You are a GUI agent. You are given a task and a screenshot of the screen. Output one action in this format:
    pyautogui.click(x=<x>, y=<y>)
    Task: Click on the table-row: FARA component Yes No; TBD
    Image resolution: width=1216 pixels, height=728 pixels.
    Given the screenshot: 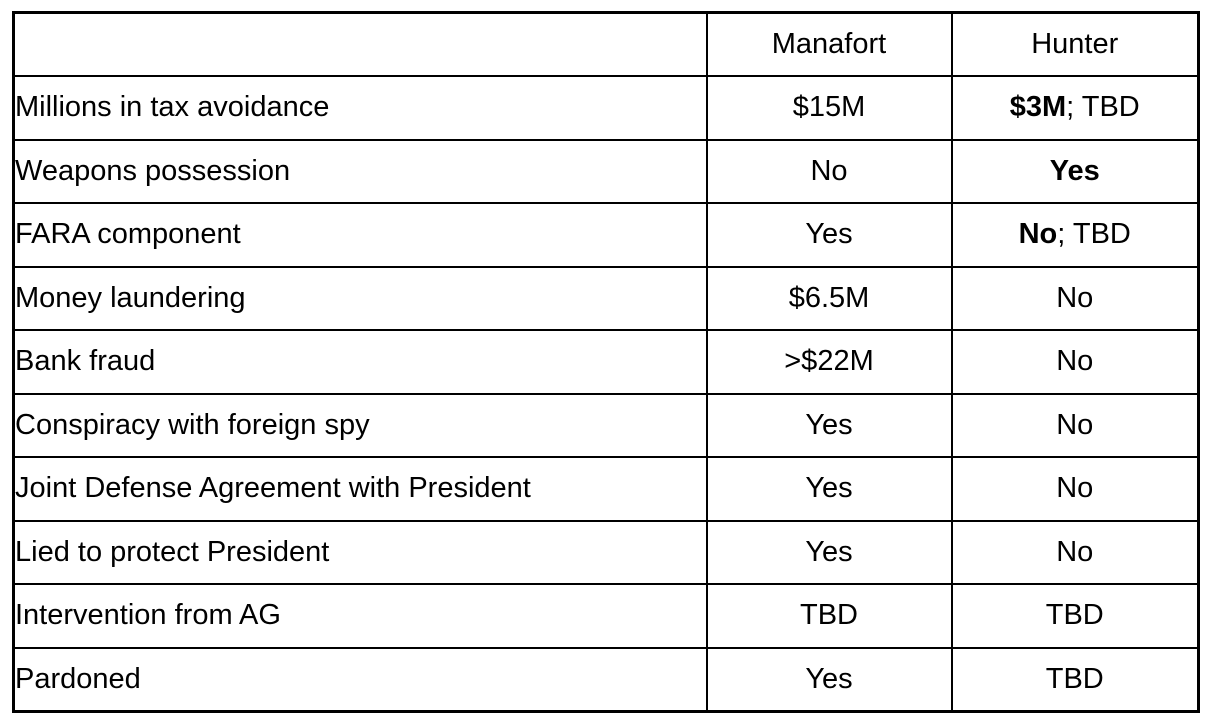 What is the action you would take?
    pyautogui.click(x=606, y=235)
    